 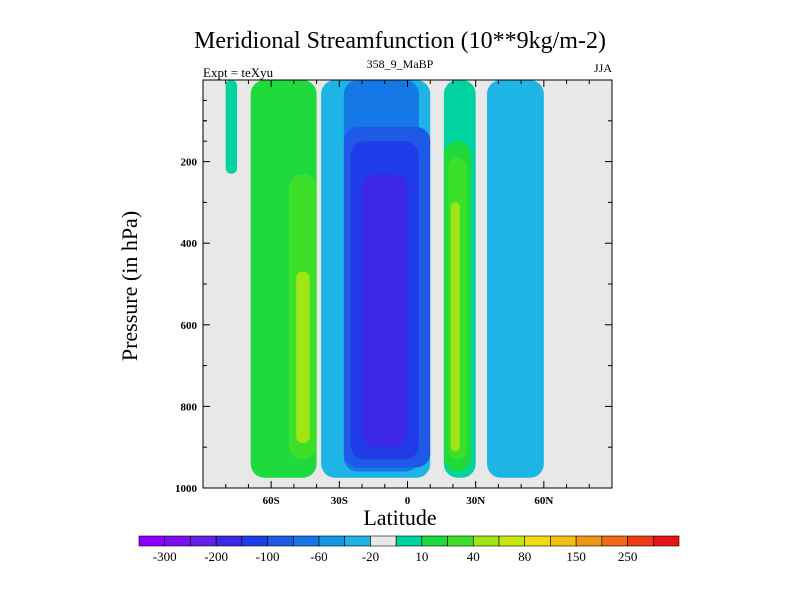 I want to click on run-label: 358_9_MaBP, so click(x=400, y=64).